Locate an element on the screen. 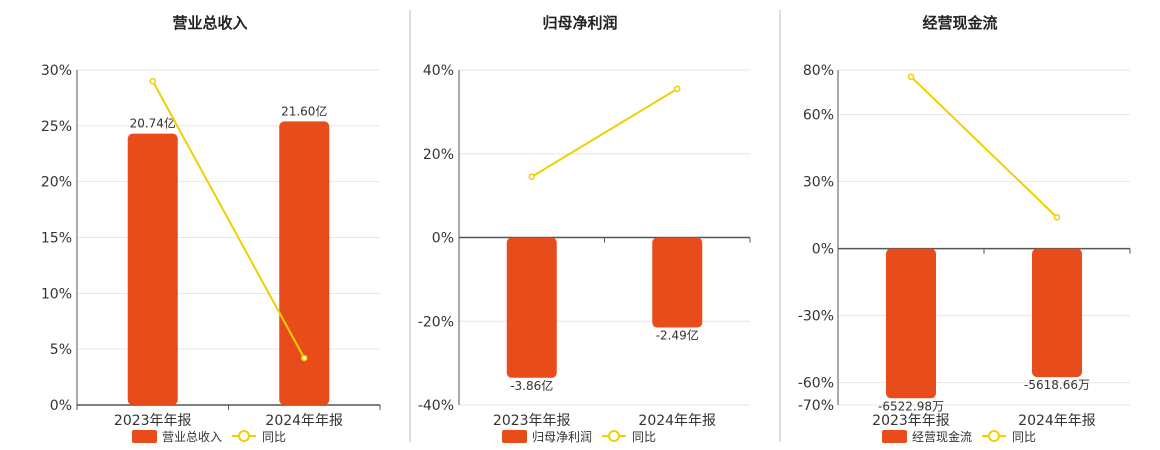 The image size is (1160, 450). y-tick-label: 15% is located at coordinates (56, 239).